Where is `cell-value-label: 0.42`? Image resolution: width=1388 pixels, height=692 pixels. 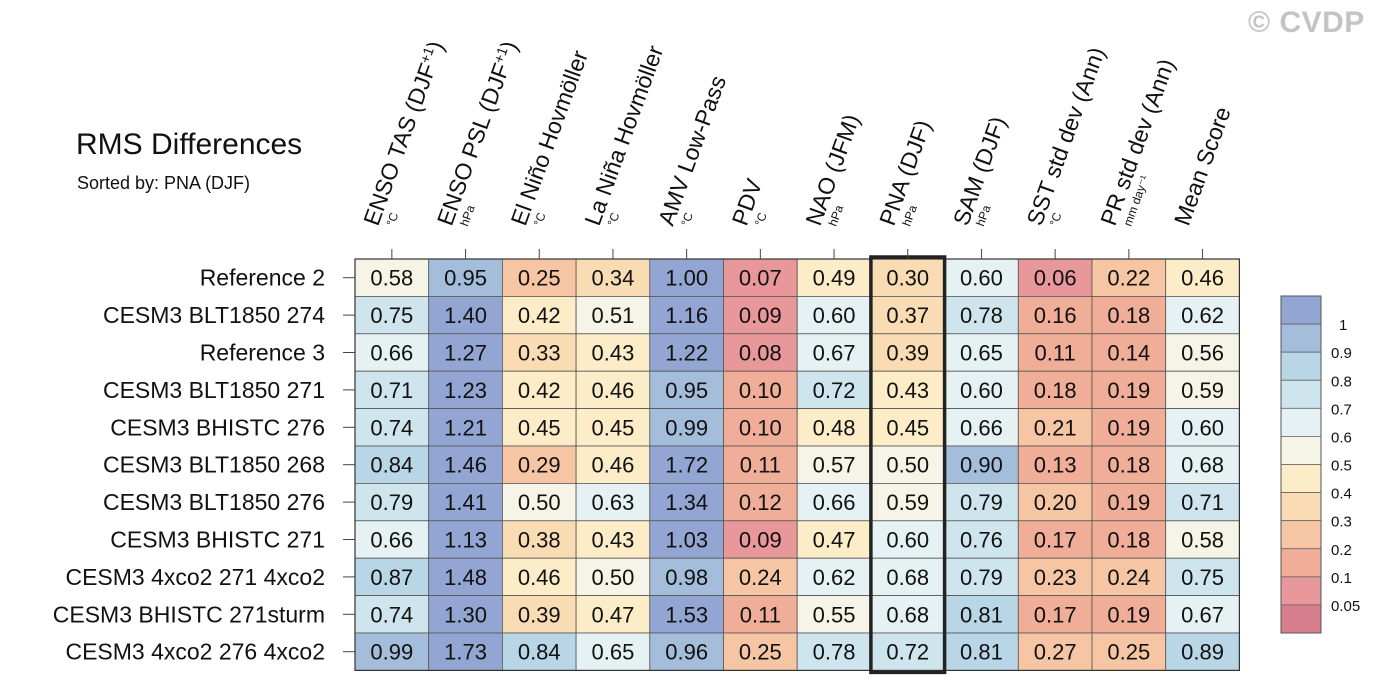
cell-value-label: 0.42 is located at coordinates (539, 315).